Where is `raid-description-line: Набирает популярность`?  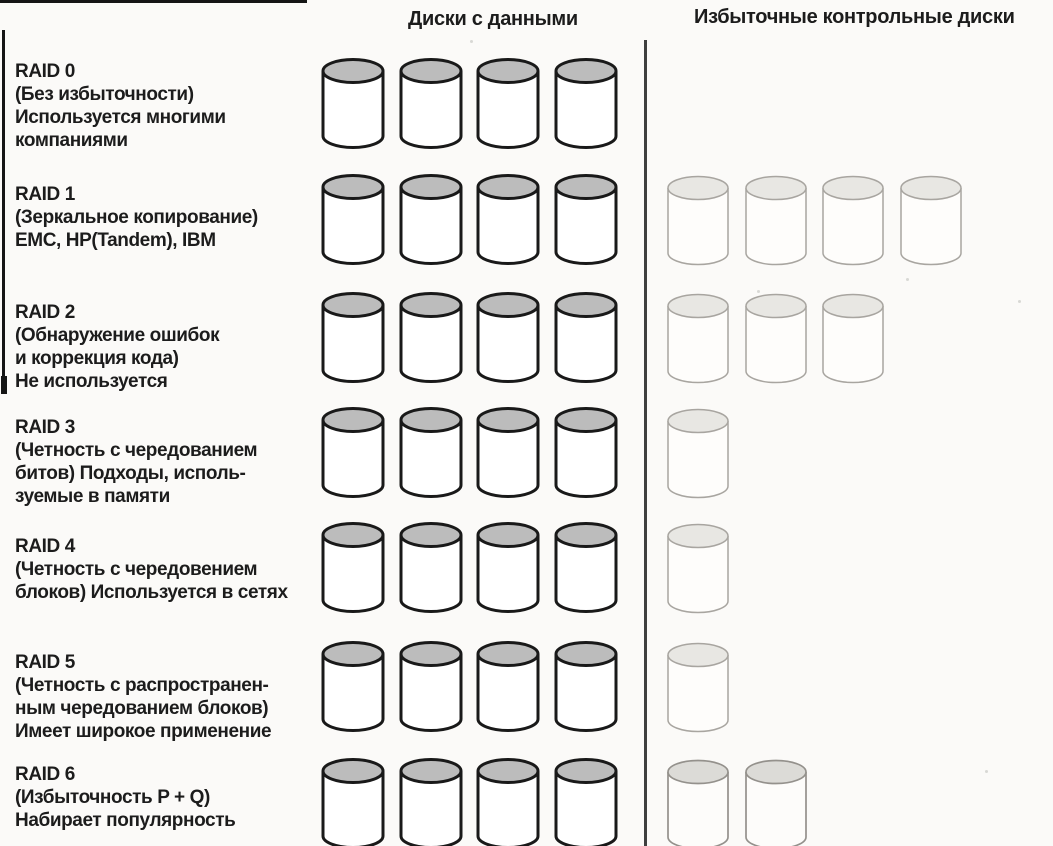
raid-description-line: Набирает популярность is located at coordinates (125, 820).